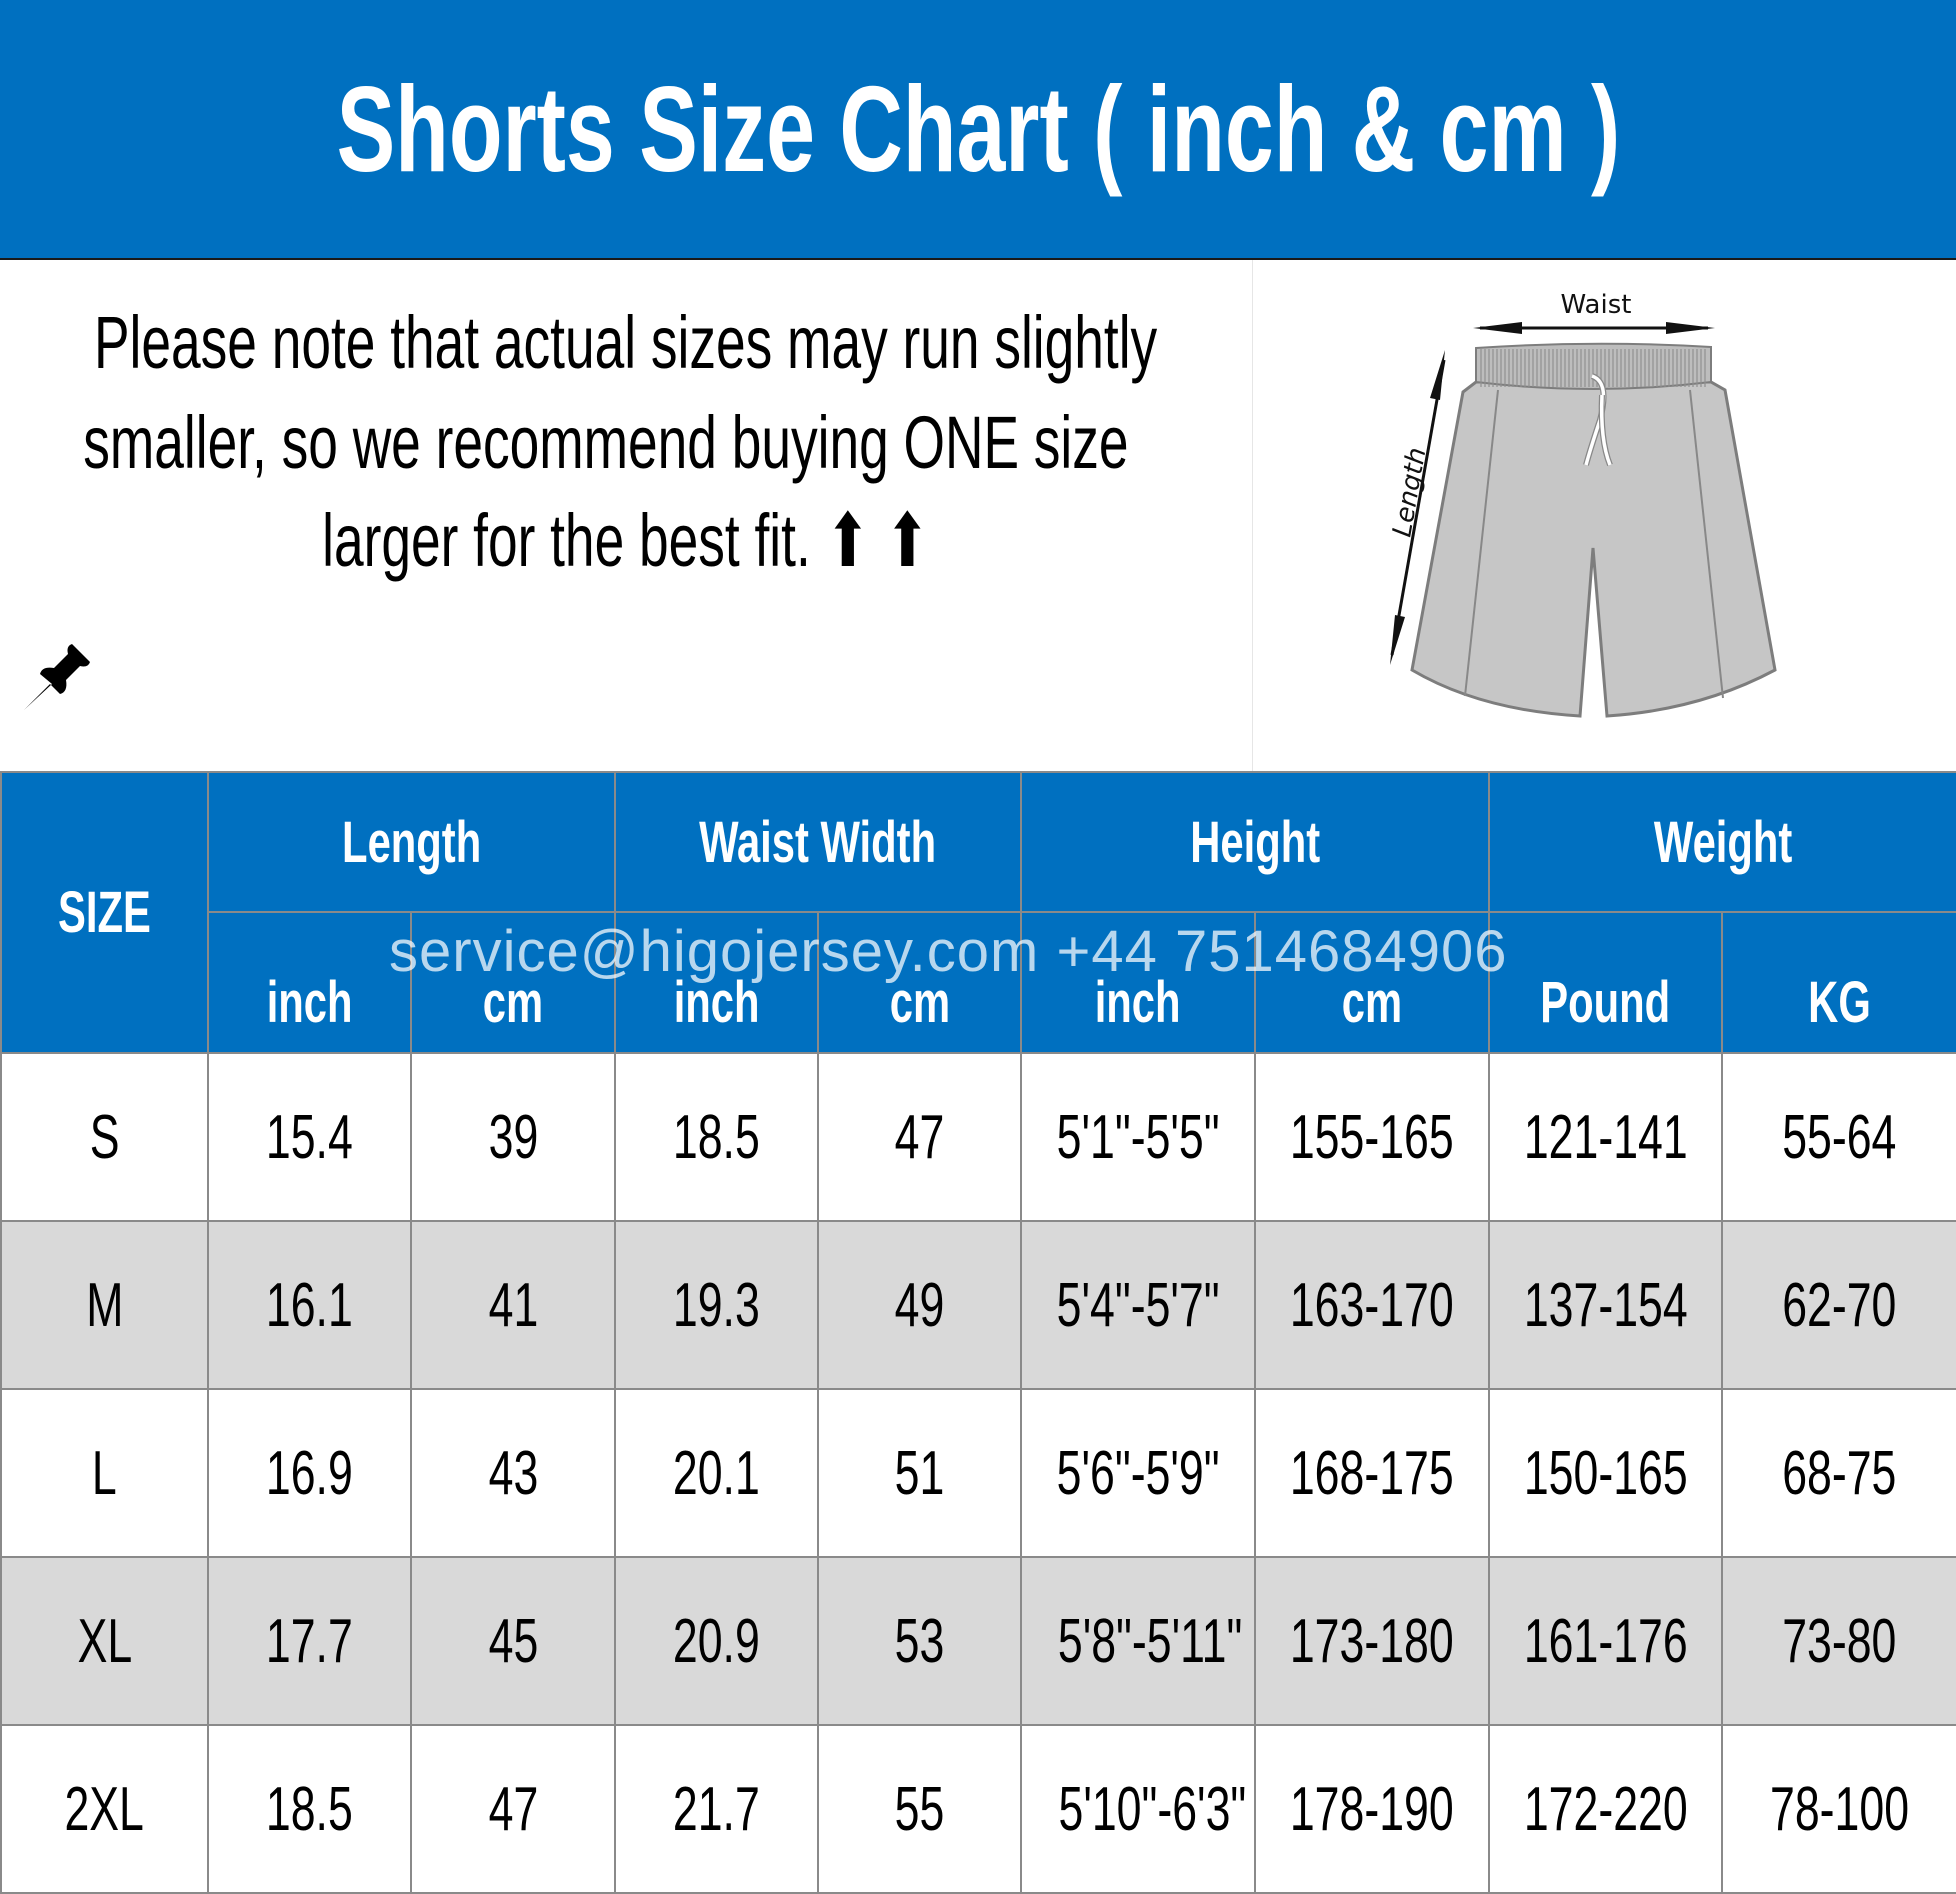 Image resolution: width=1956 pixels, height=1894 pixels. I want to click on table-cell: 55, so click(920, 1809).